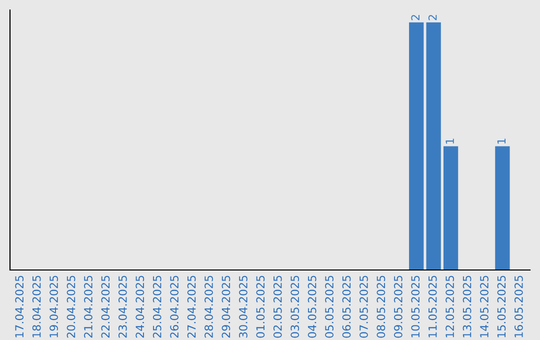 This screenshot has width=540, height=340. What do you see at coordinates (54, 307) in the screenshot?
I see `x-tick-label: 19.04.2025` at bounding box center [54, 307].